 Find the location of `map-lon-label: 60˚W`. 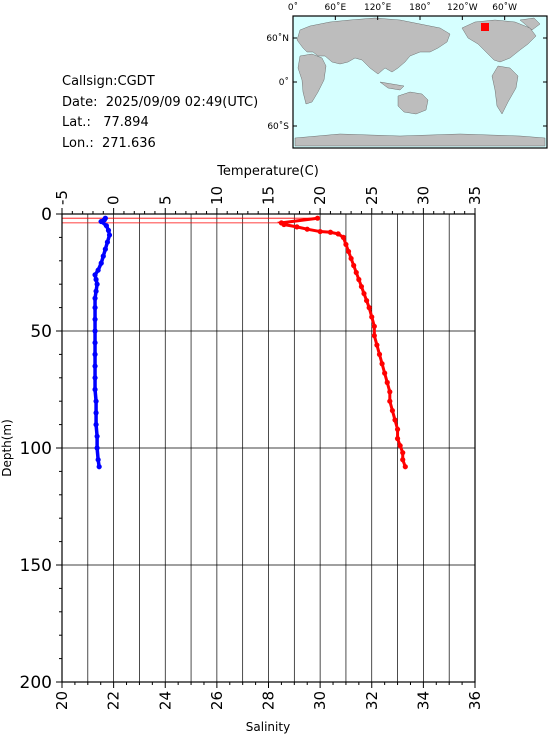

map-lon-label: 60˚W is located at coordinates (504, 7).